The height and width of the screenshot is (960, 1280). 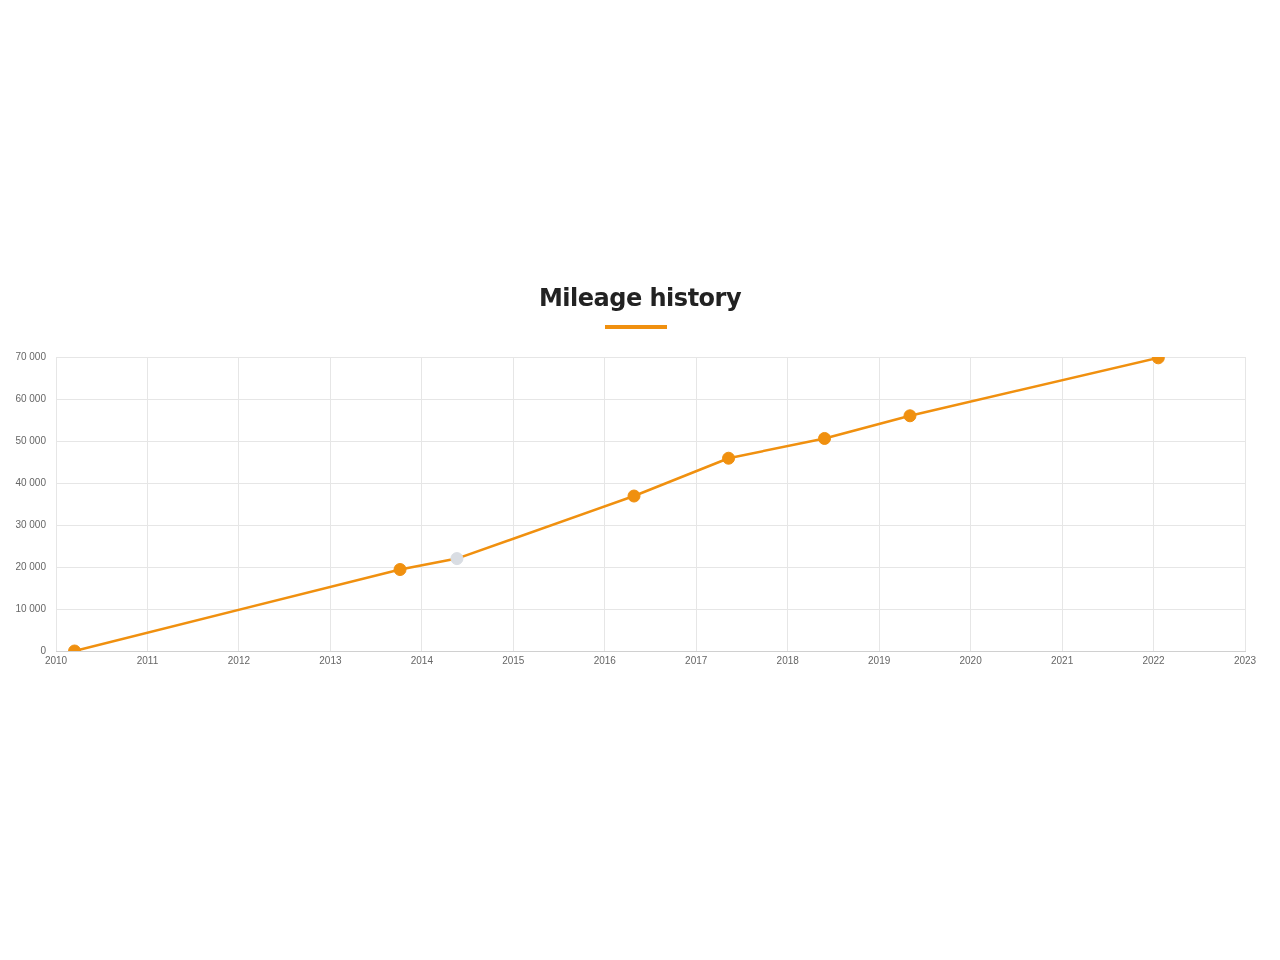 What do you see at coordinates (31, 356) in the screenshot?
I see `y-tick-label: 70 000` at bounding box center [31, 356].